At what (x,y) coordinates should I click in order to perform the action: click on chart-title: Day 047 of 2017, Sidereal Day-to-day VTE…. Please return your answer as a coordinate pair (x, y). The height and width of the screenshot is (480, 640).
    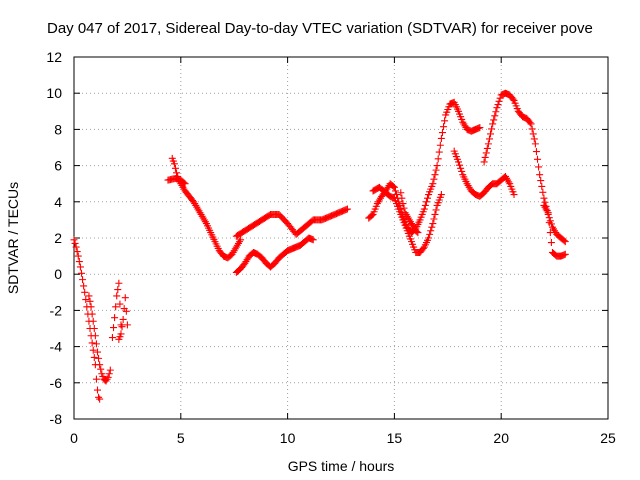
    Looking at the image, I should click on (320, 28).